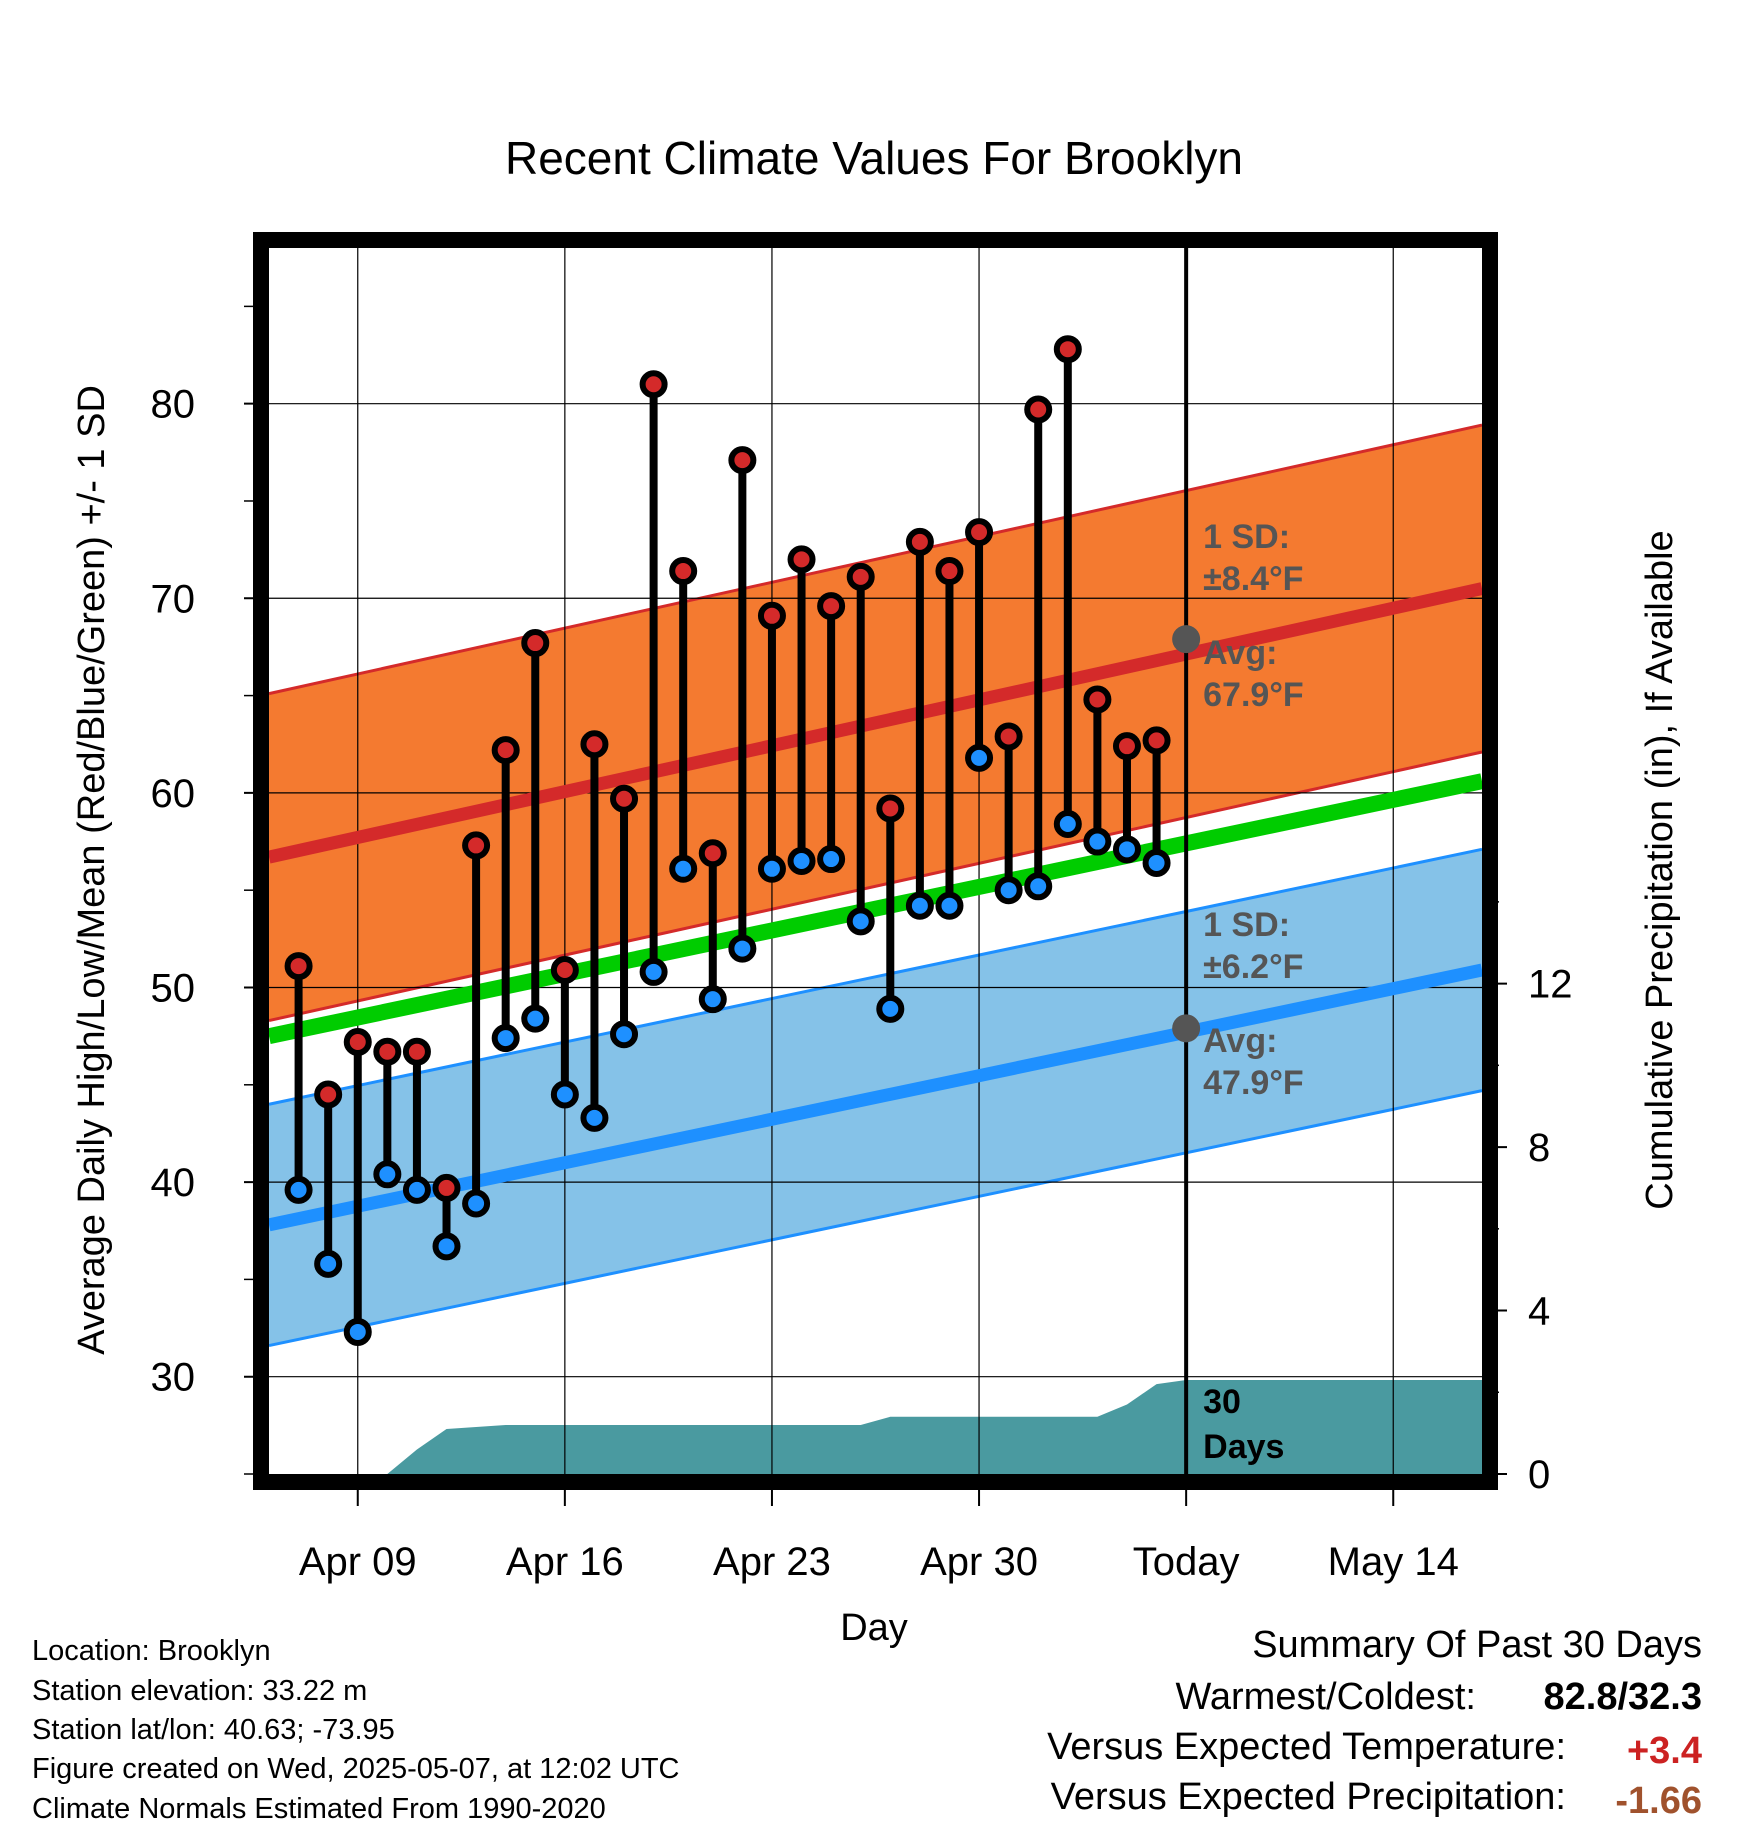  Describe the element at coordinates (979, 1562) in the screenshot. I see `x-tick-label: Apr 30` at that location.